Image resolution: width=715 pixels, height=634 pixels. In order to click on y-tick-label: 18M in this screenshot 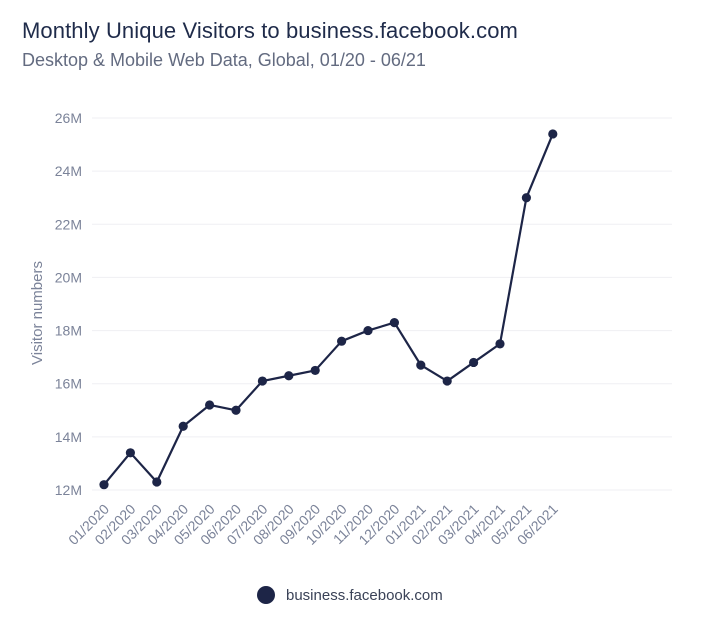, I will do `click(68, 331)`.